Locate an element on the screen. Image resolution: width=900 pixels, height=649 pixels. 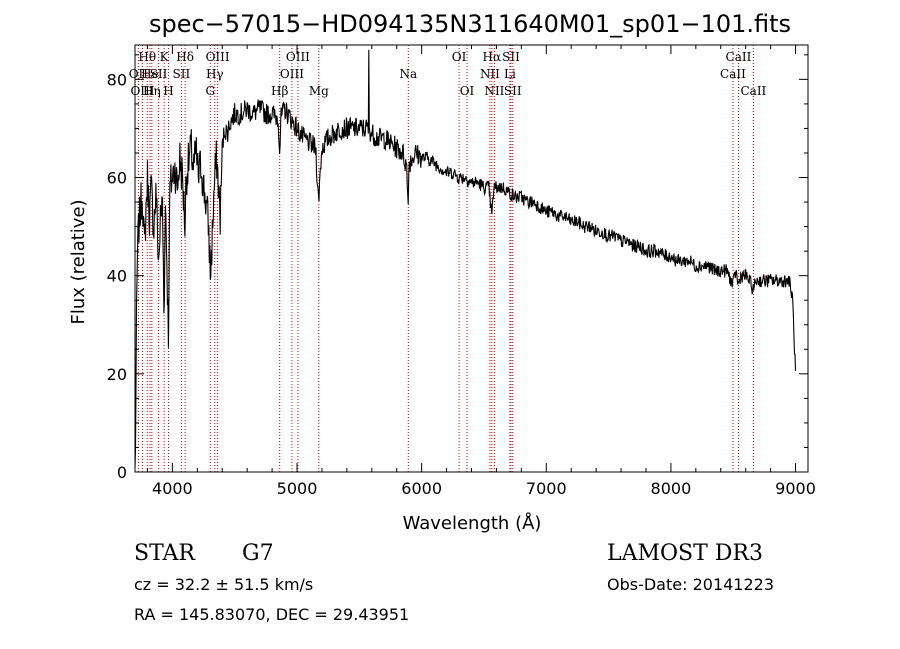
spectral-line-label: Hα is located at coordinates (492, 57).